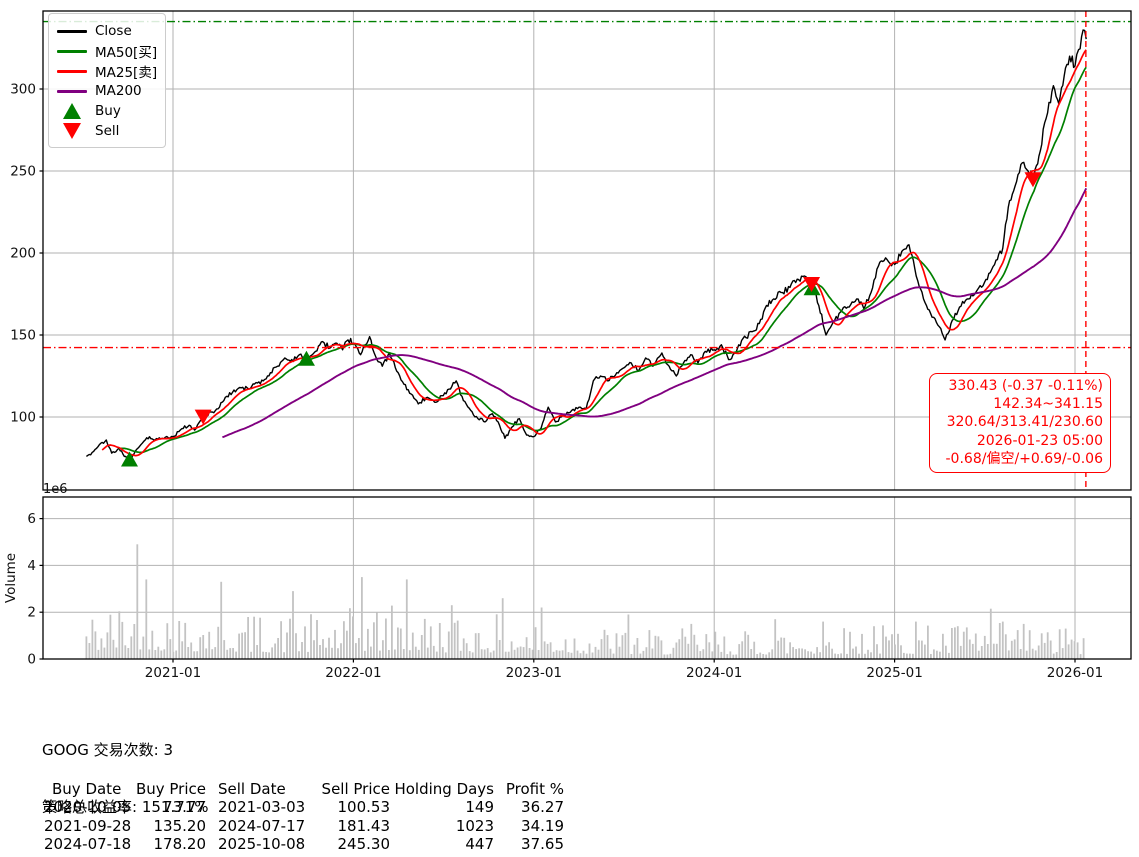 This screenshot has width=1139, height=857. I want to click on buy-marker-icon, so click(72, 111).